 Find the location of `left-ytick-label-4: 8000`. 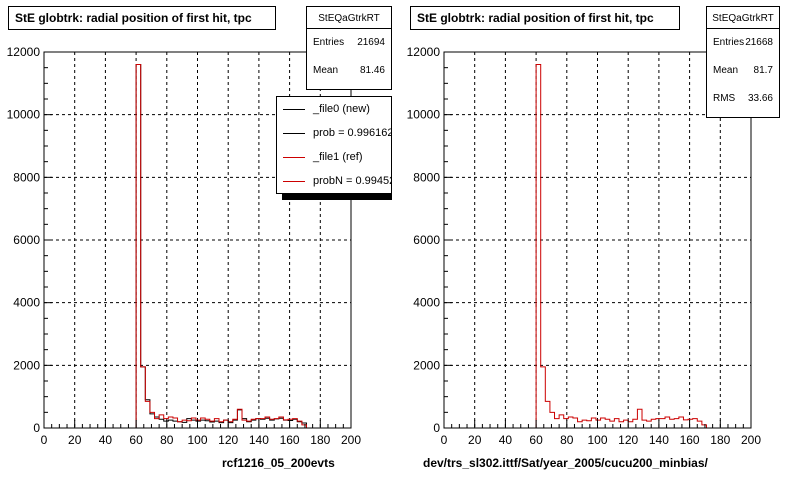

left-ytick-label-4: 8000 is located at coordinates (26, 177).